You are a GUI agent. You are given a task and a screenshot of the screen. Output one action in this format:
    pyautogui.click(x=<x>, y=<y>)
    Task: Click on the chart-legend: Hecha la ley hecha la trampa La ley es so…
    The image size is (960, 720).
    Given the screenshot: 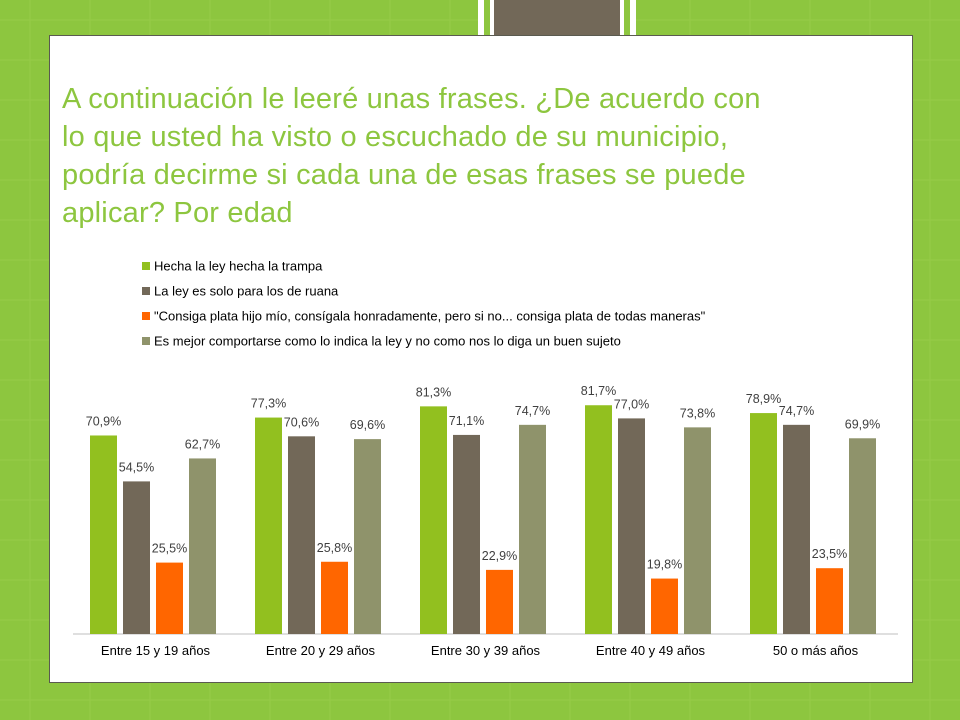 What is the action you would take?
    pyautogui.click(x=424, y=304)
    